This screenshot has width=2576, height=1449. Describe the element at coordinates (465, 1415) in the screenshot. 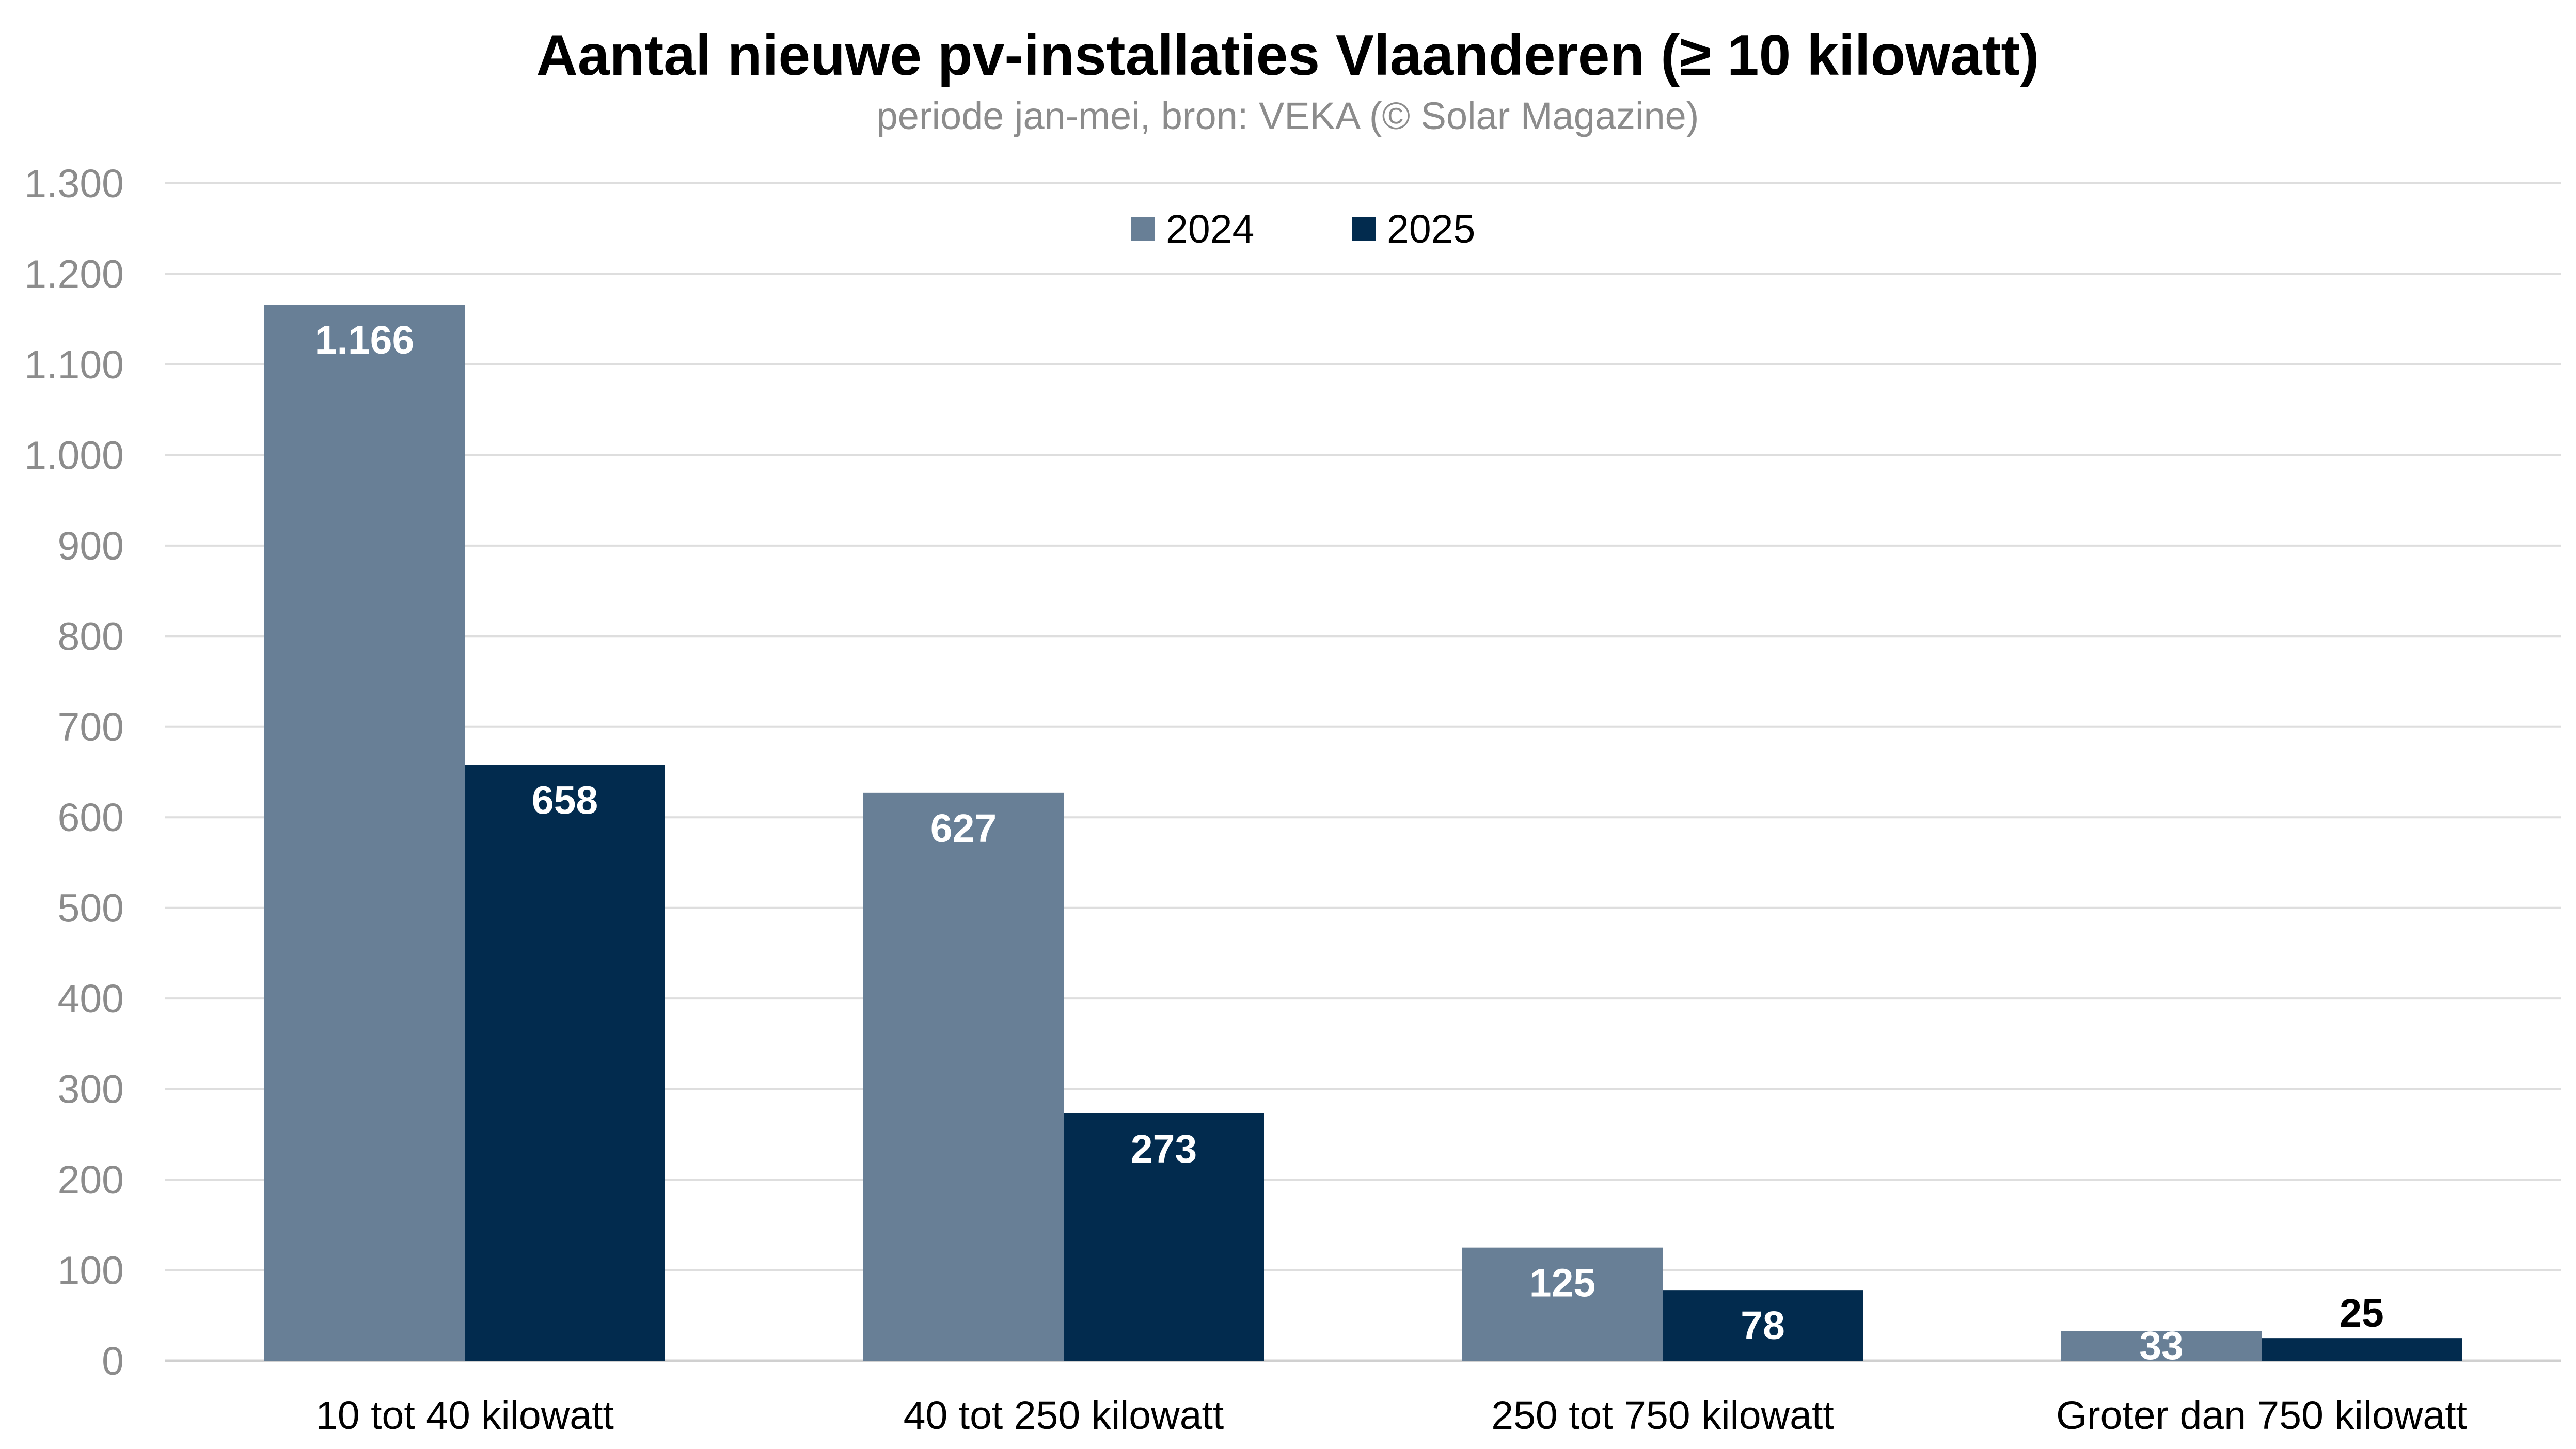

I see `x-tick-label: 10 tot 40 kilowatt` at that location.